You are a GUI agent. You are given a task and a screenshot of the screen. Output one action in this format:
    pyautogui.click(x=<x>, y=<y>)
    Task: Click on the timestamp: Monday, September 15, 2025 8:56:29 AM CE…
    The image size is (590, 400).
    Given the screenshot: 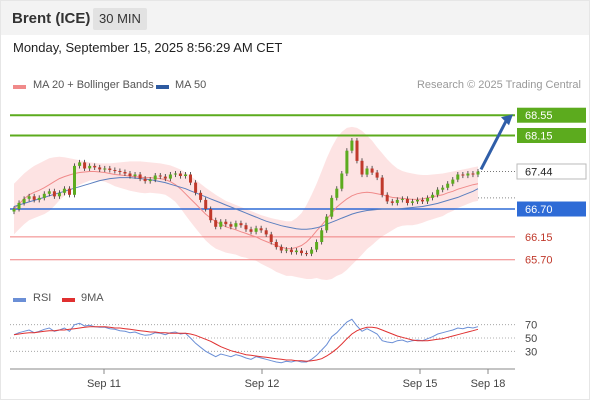 What is the action you would take?
    pyautogui.click(x=148, y=47)
    